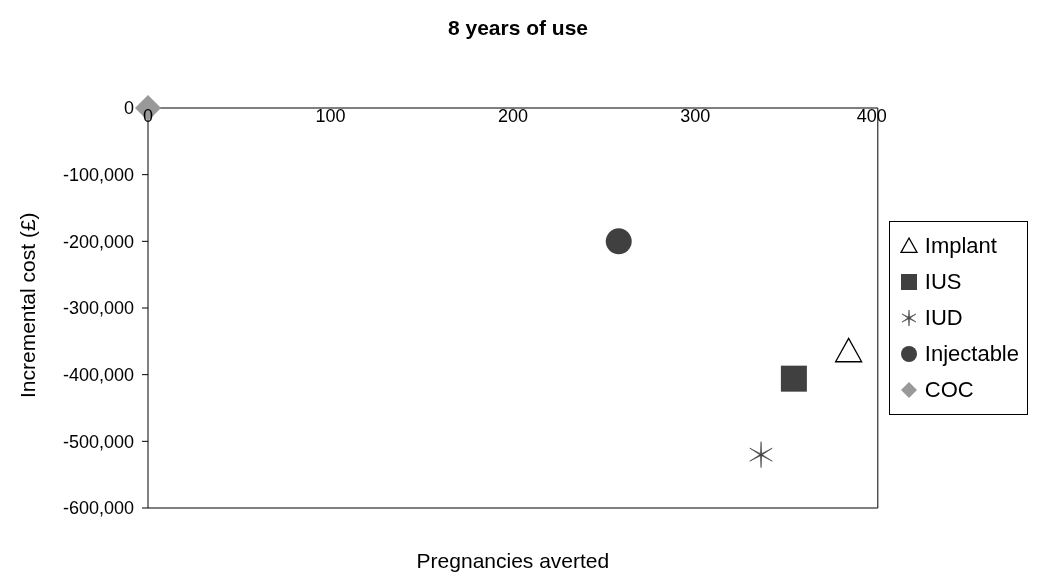 Image resolution: width=1037 pixels, height=588 pixels. I want to click on legend-label: COC, so click(949, 390).